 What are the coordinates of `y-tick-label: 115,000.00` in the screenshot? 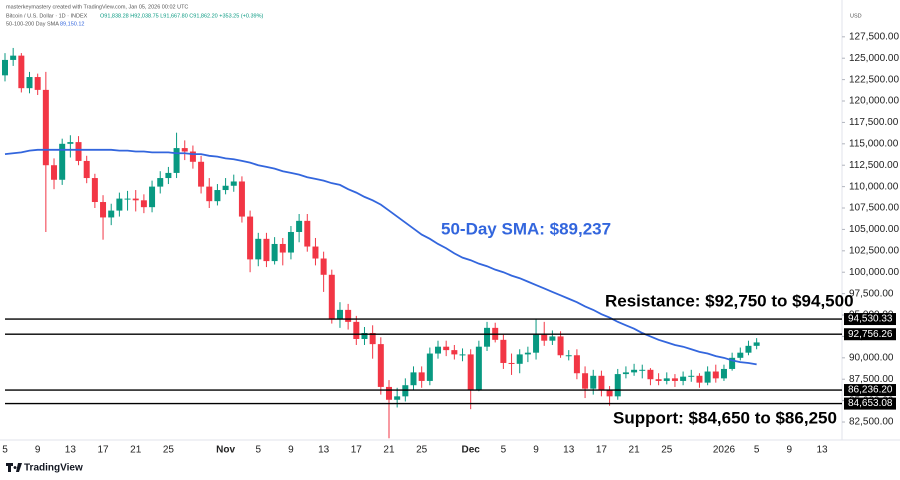 It's located at (874, 143).